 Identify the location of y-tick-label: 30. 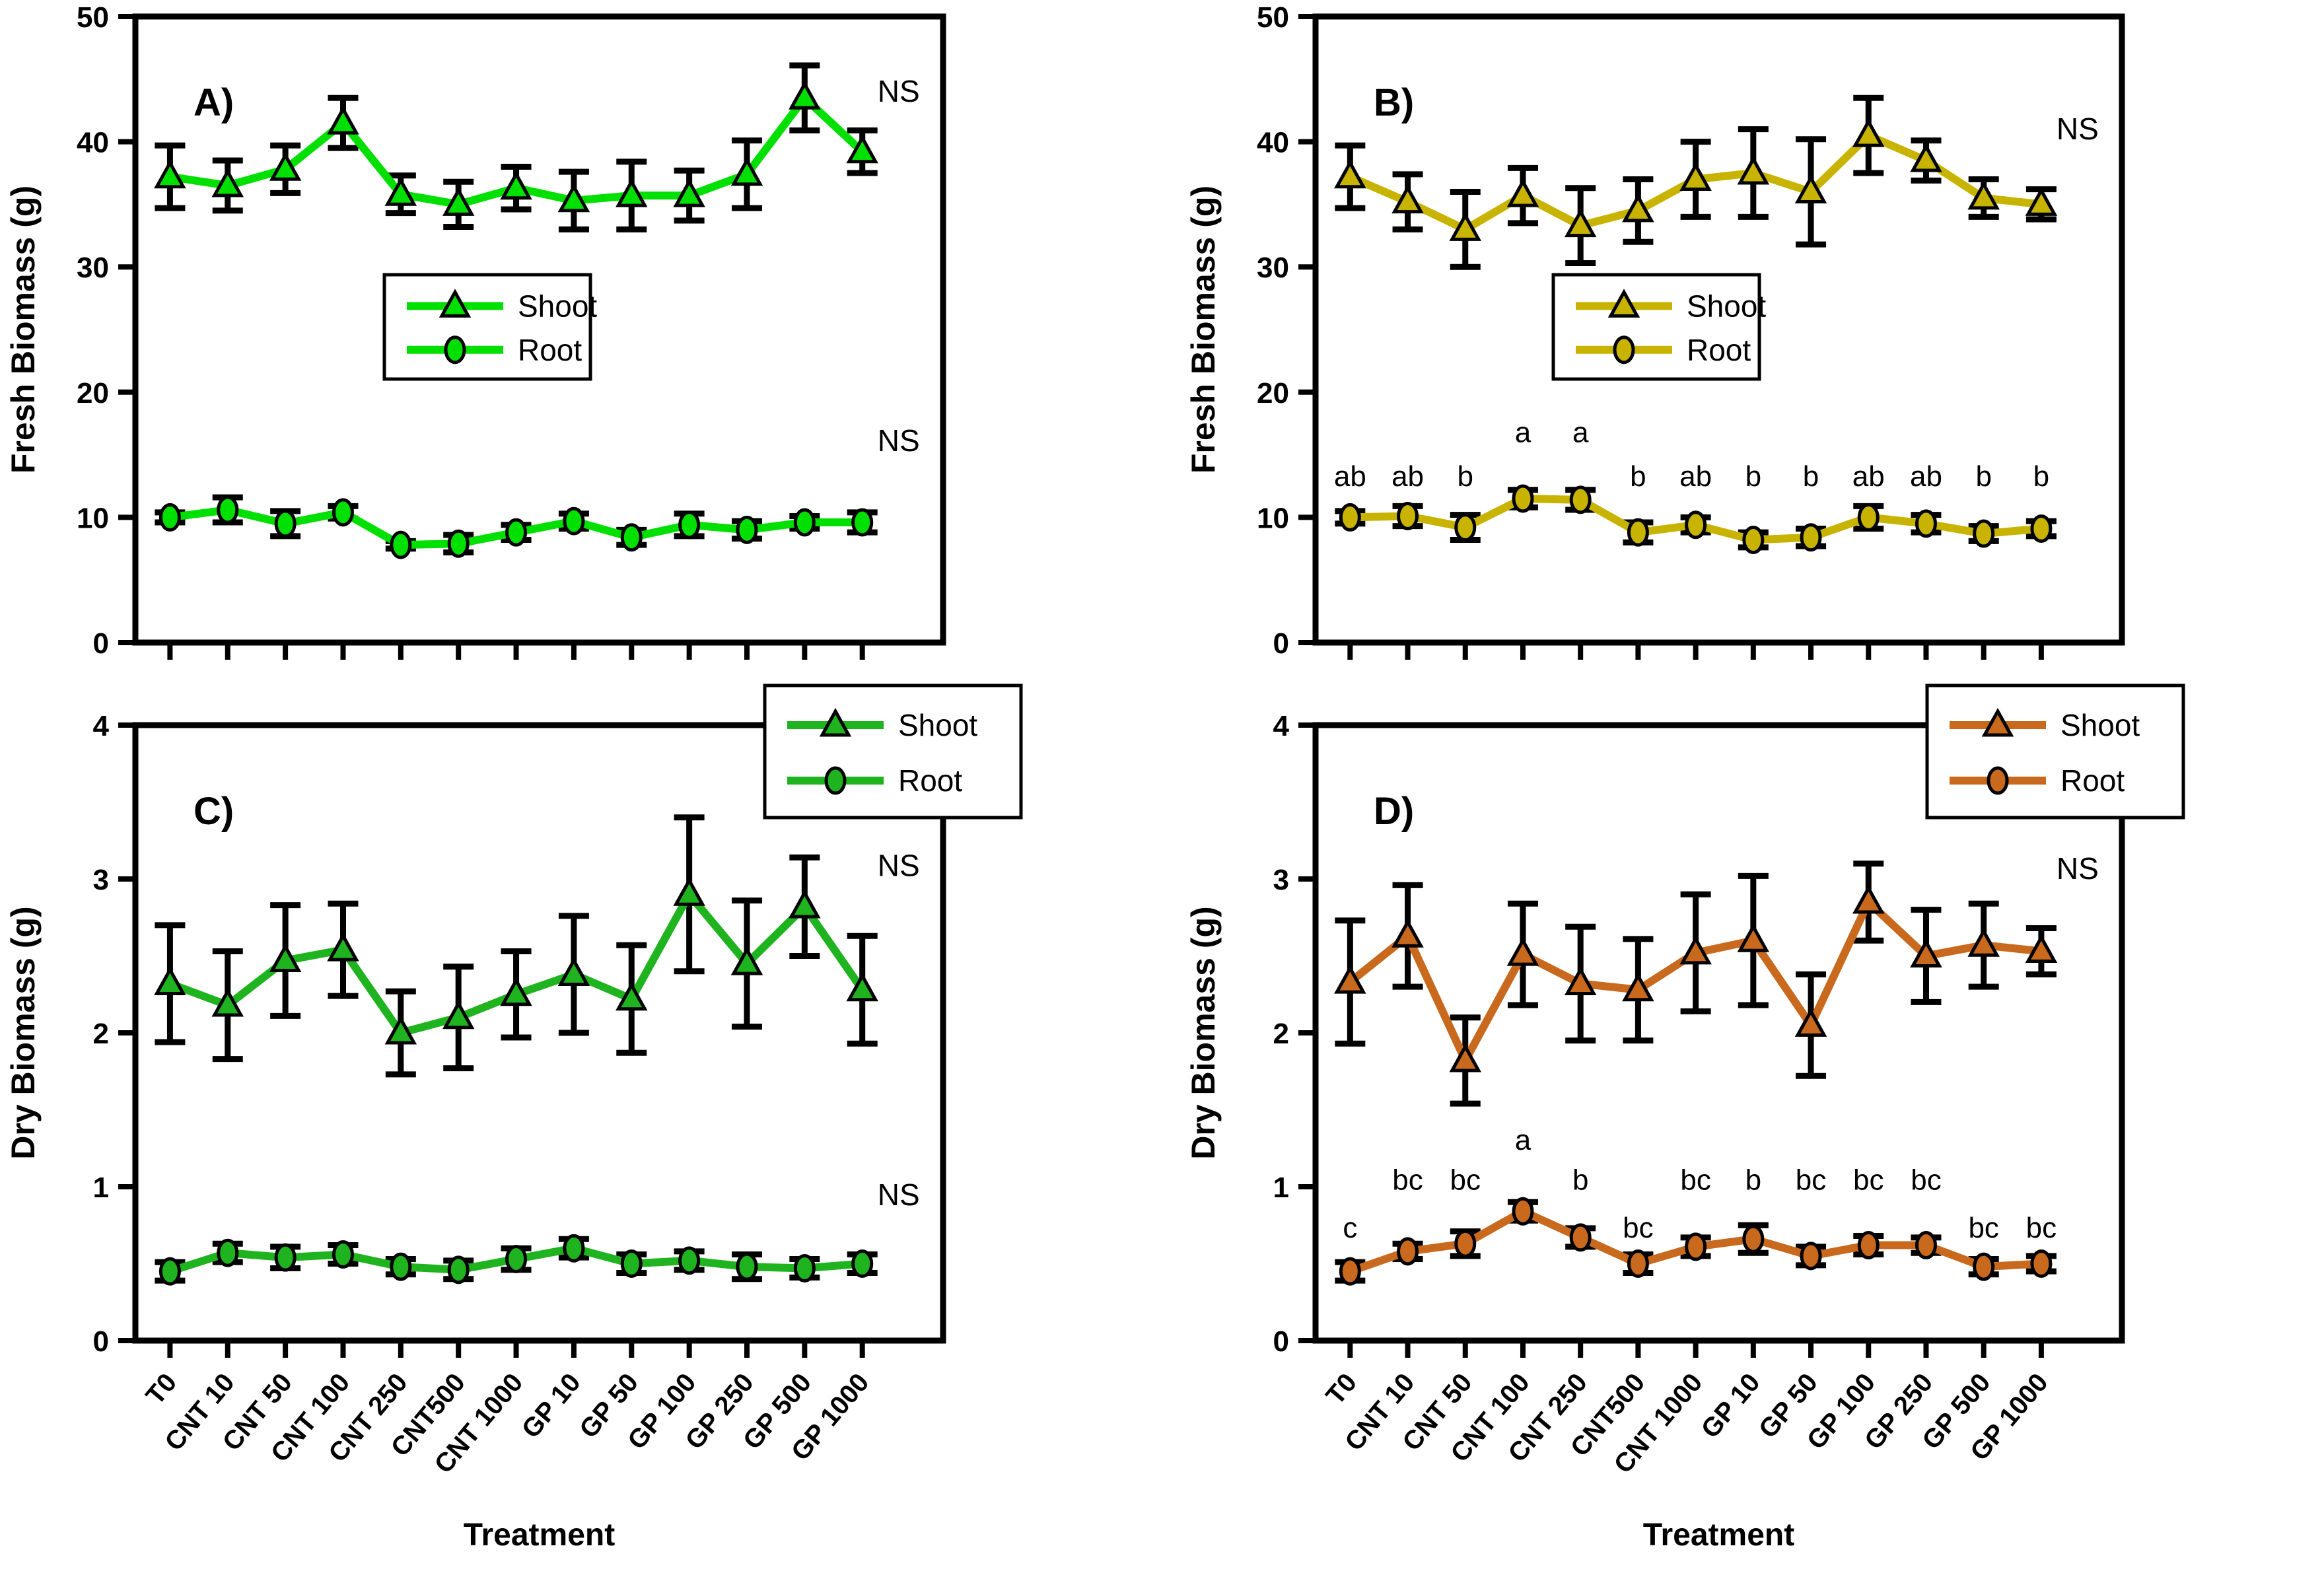
(93, 268).